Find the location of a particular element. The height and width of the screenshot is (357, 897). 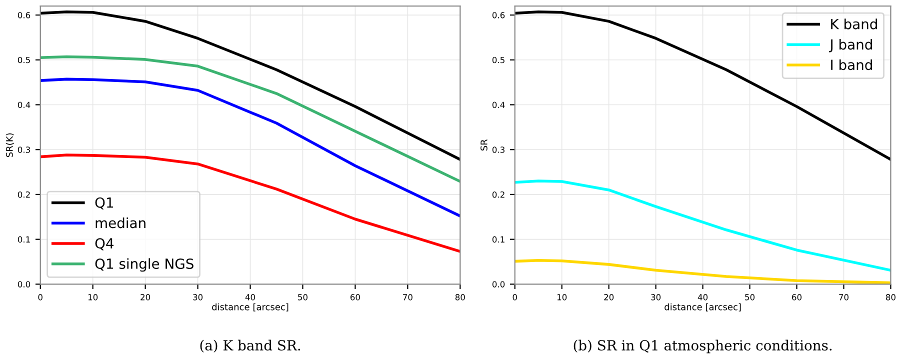

legend-label: Q4 is located at coordinates (104, 244).